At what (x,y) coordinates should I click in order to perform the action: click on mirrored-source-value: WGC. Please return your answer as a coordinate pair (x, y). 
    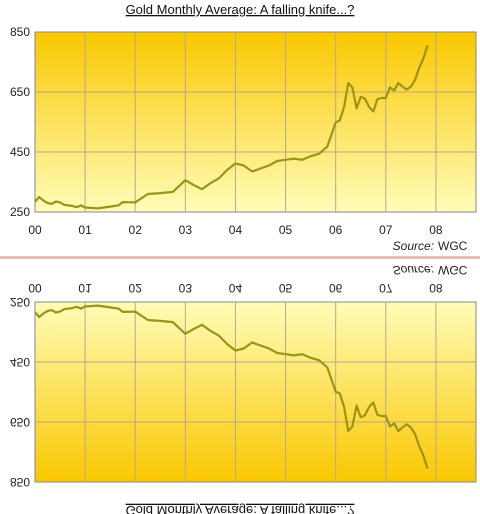
    Looking at the image, I should click on (453, 270).